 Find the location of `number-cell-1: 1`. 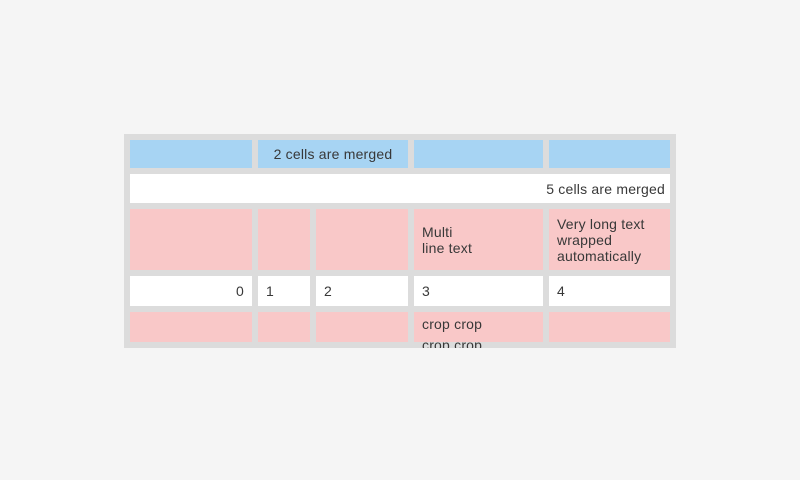

number-cell-1: 1 is located at coordinates (284, 291).